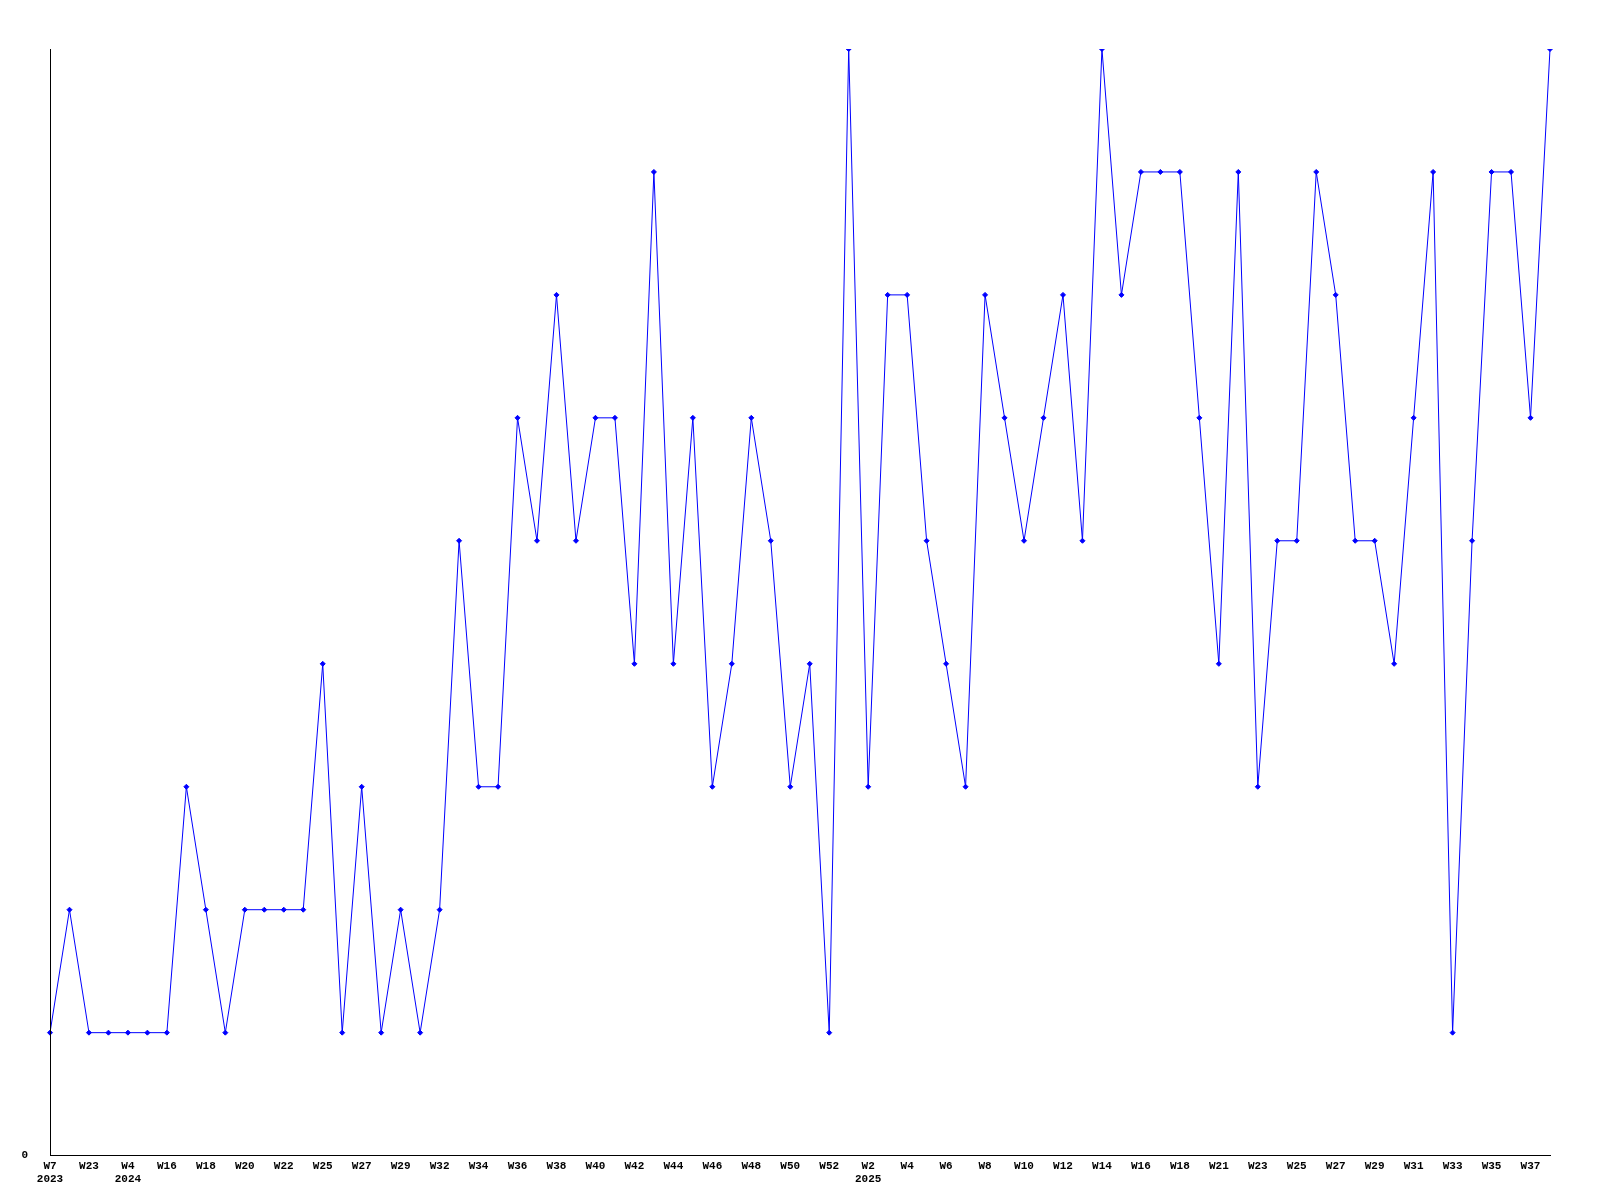 The height and width of the screenshot is (1200, 1600). What do you see at coordinates (595, 1165) in the screenshot?
I see `x-tick-label: W40` at bounding box center [595, 1165].